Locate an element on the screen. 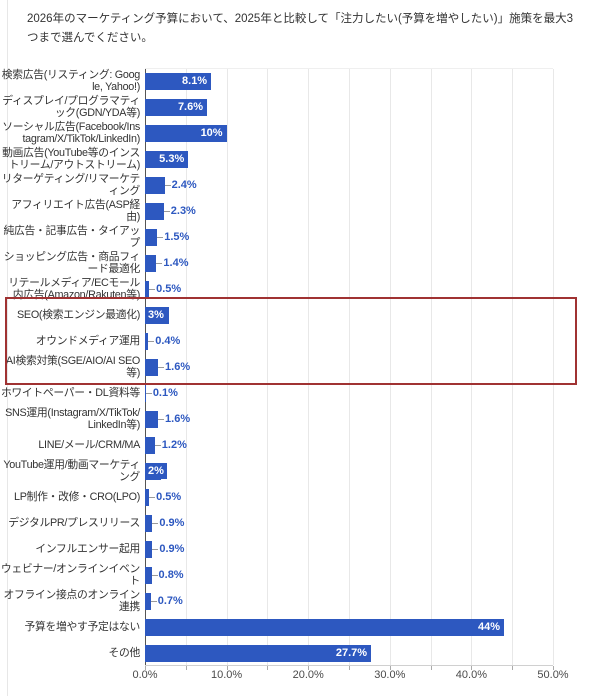  bar-track: 1.2% is located at coordinates (349, 445).